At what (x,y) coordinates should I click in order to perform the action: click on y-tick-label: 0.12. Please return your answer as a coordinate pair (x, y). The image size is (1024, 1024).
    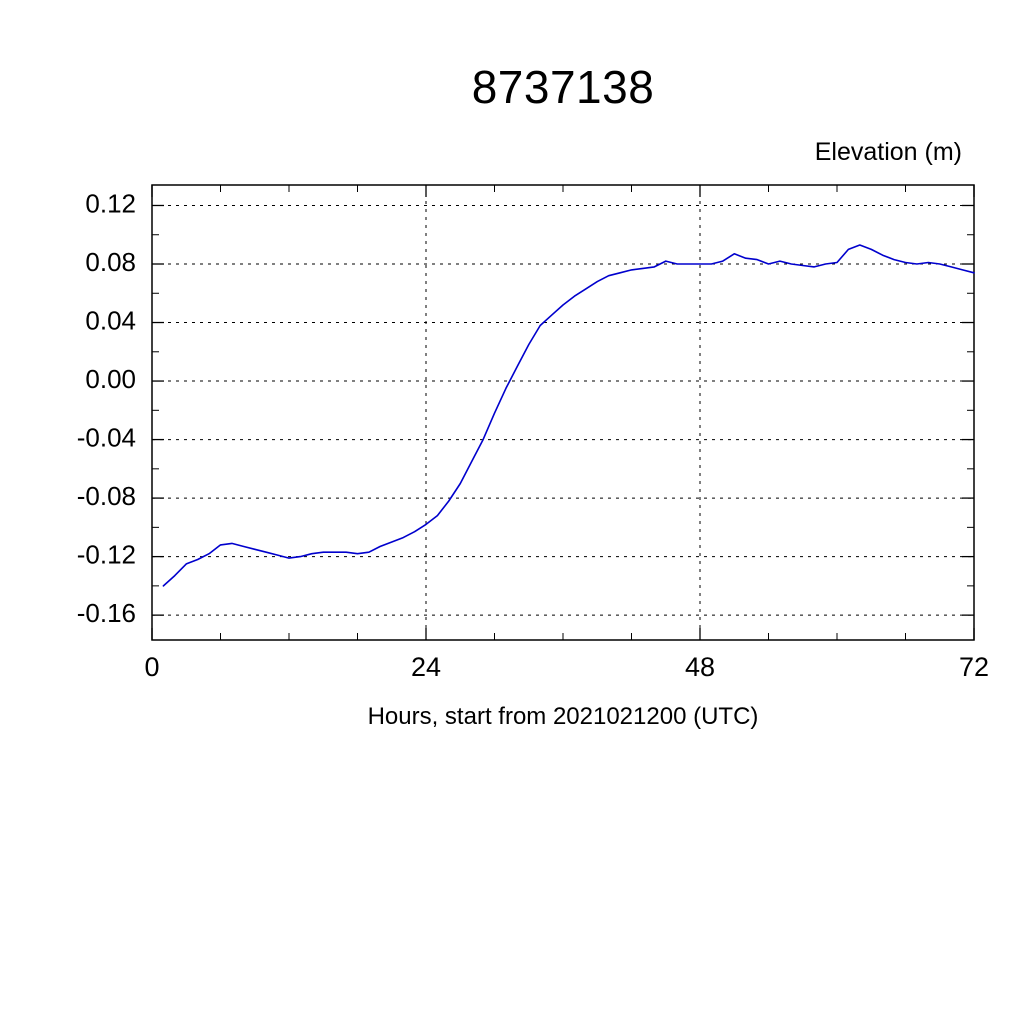
    Looking at the image, I should click on (110, 203).